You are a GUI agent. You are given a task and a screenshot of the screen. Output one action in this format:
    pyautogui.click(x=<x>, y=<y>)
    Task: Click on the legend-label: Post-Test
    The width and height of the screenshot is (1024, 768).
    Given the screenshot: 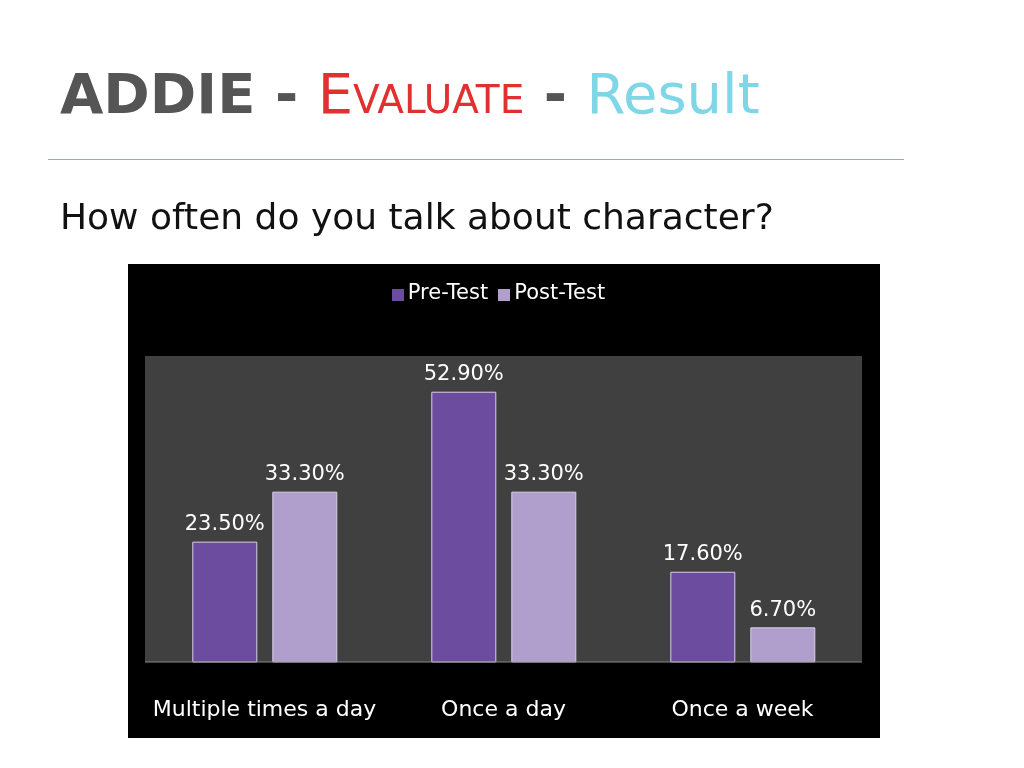 What is the action you would take?
    pyautogui.click(x=560, y=292)
    